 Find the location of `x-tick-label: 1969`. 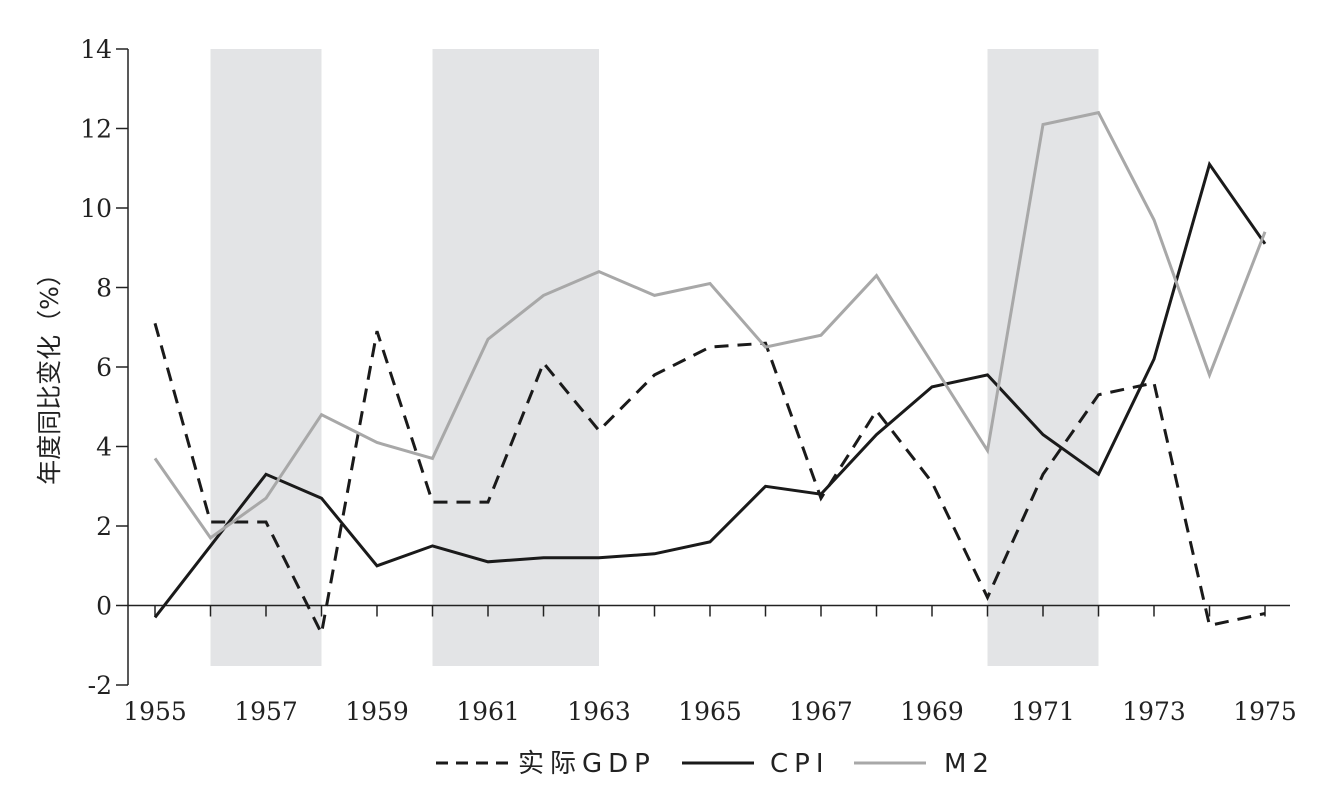

x-tick-label: 1969 is located at coordinates (932, 711).